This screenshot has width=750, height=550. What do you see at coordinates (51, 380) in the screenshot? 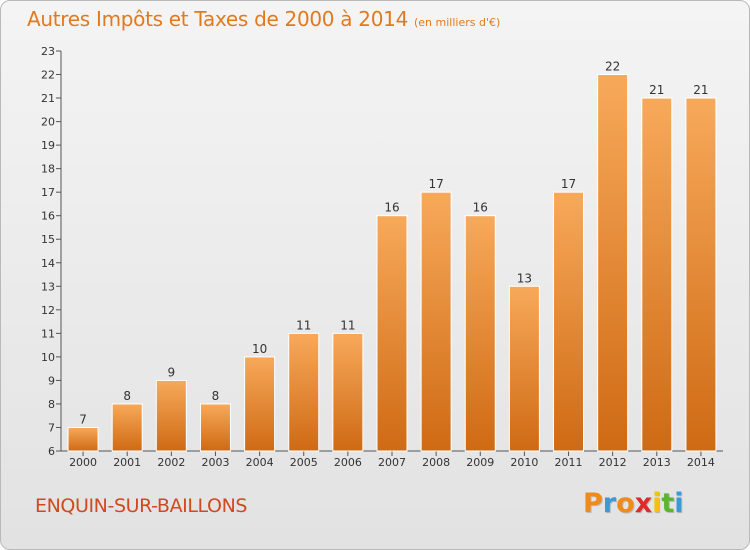
I see `y-tick-label: 9` at bounding box center [51, 380].